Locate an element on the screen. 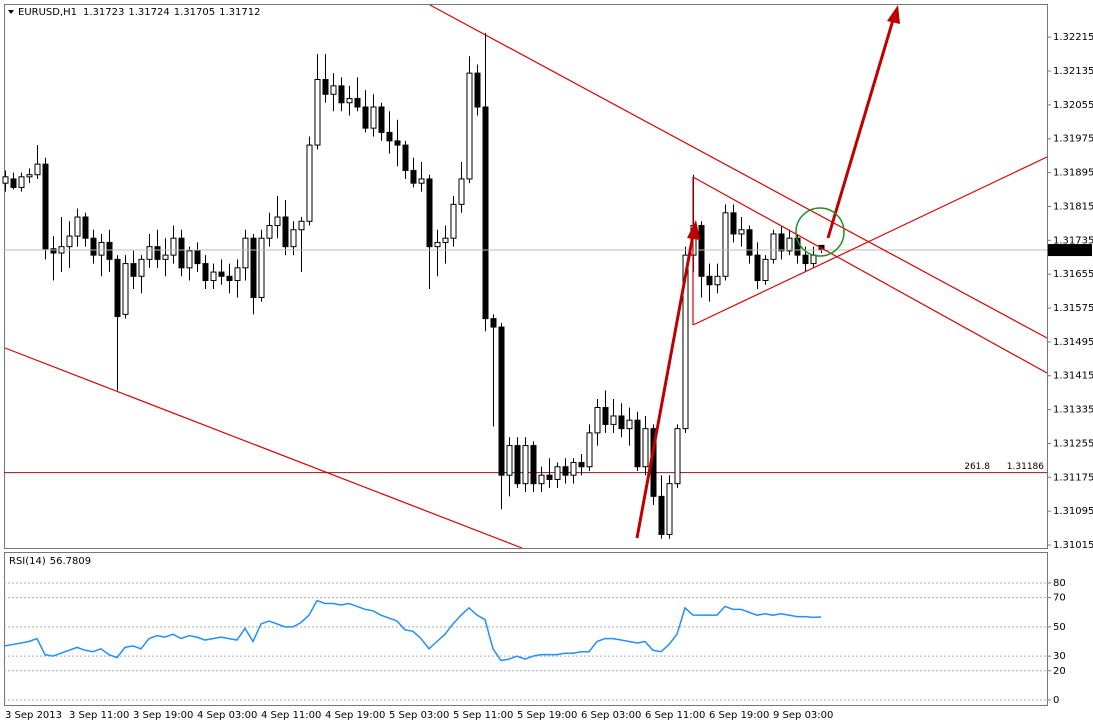 The height and width of the screenshot is (728, 1093). x-tick-label: 6 Sep 19:00 is located at coordinates (739, 715).